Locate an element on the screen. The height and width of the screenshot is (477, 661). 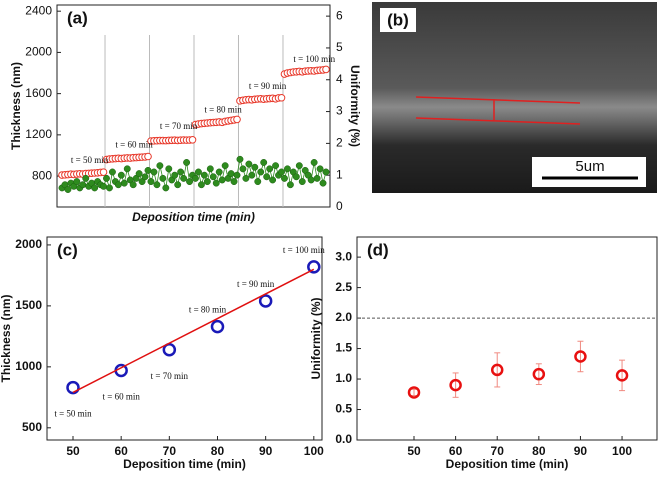
panel-label: (a) is located at coordinates (77, 17).